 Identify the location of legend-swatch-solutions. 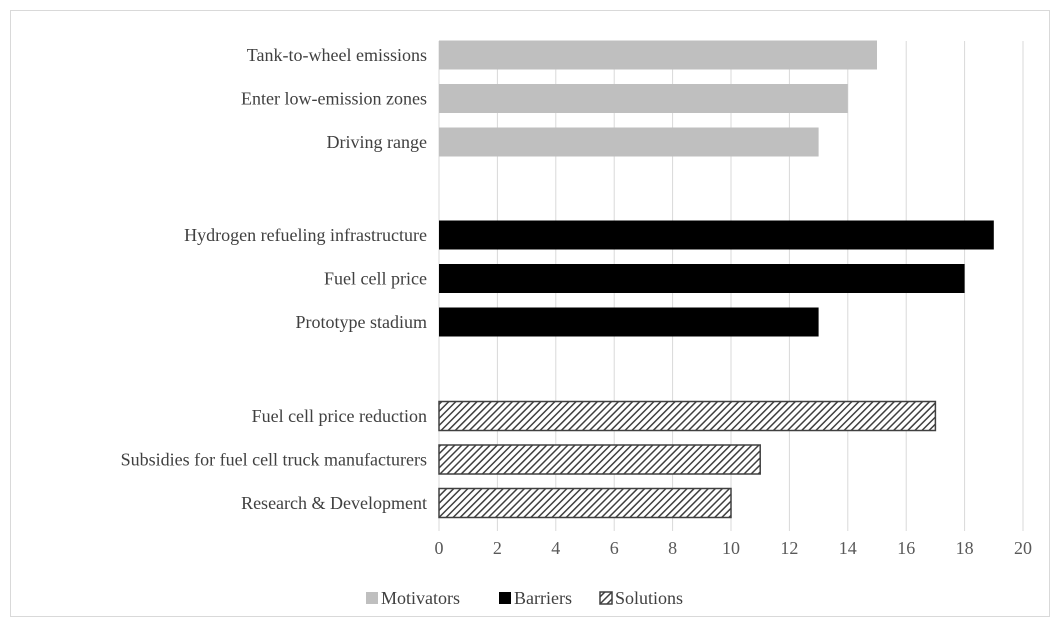
(606, 598).